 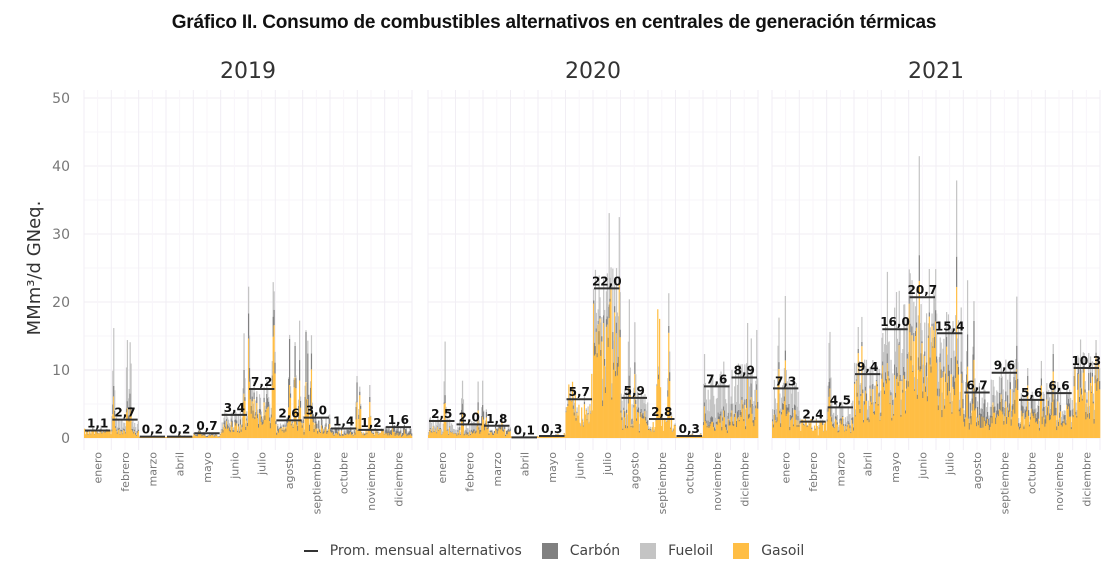 What do you see at coordinates (316, 483) in the screenshot?
I see `x-tick-label: septiembre` at bounding box center [316, 483].